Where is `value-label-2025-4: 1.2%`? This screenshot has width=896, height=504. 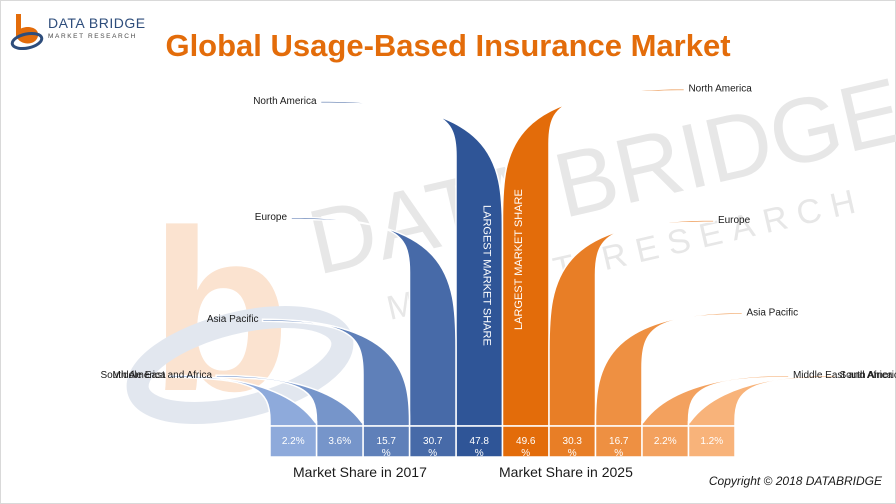
value-label-2025-4: 1.2% is located at coordinates (711, 441).